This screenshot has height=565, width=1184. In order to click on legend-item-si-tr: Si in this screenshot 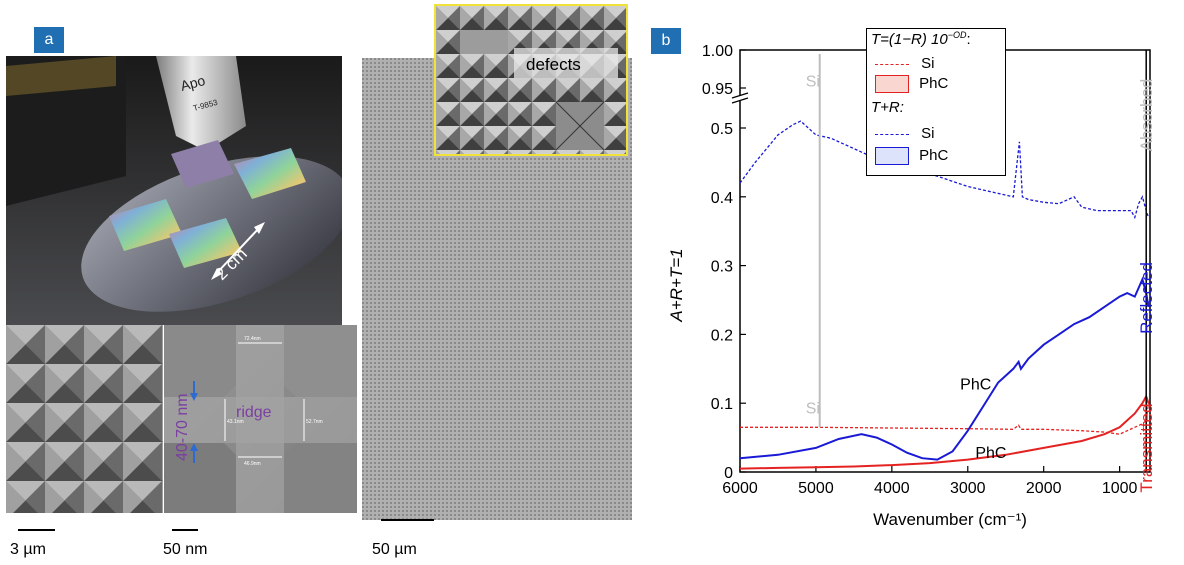, I will do `click(905, 133)`.